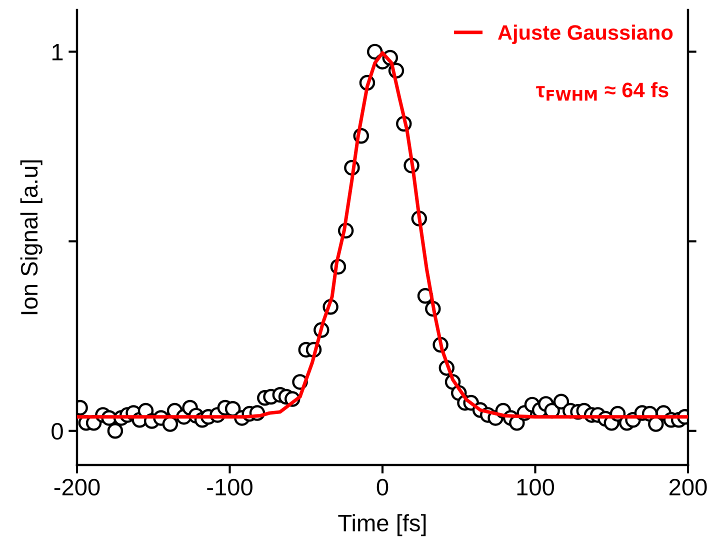  Describe the element at coordinates (602, 91) in the screenshot. I see `annotation: τ$_{FWHM}$ ≈ 64 fs` at that location.